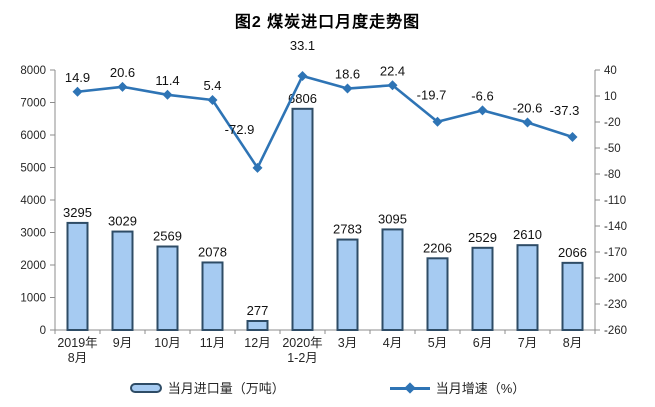 This screenshot has width=655, height=407. I want to click on chart-title: 图2 煤炭进口月度走势图, so click(327, 22).